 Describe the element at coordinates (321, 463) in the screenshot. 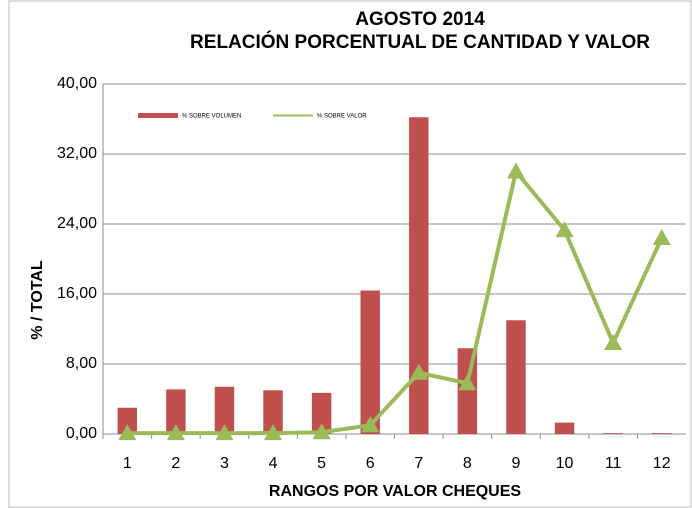

I see `x-tick-label: 5` at that location.